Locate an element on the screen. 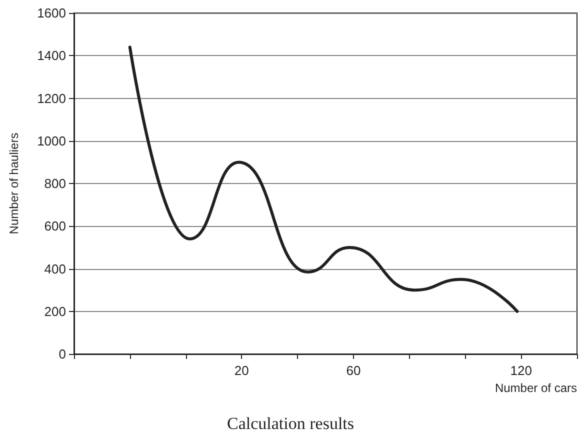  y-tick-label: 600 is located at coordinates (55, 226).